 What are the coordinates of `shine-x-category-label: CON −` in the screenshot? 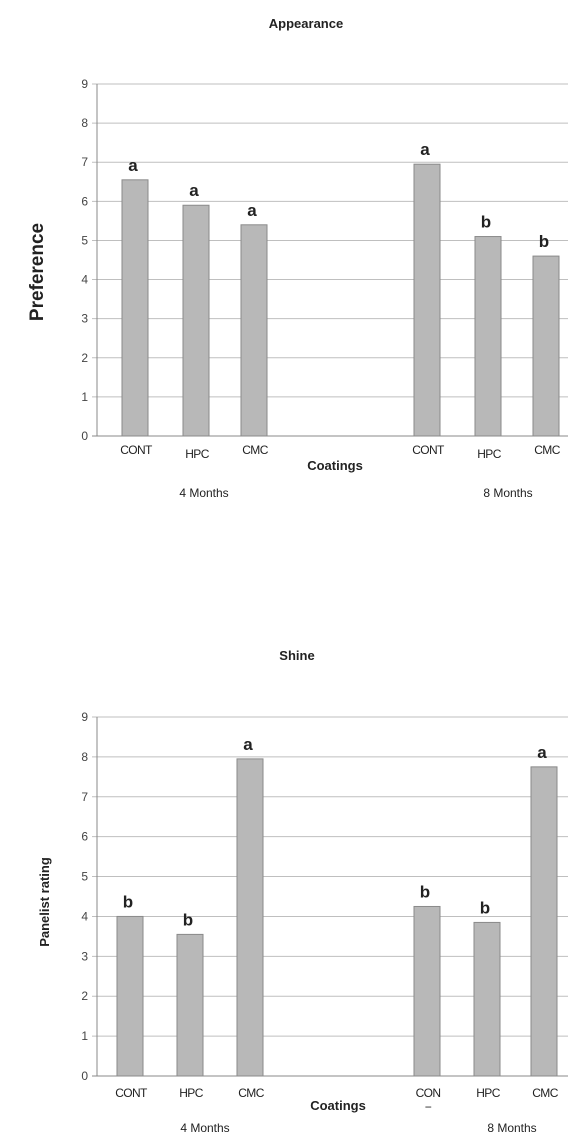 It's located at (428, 1100).